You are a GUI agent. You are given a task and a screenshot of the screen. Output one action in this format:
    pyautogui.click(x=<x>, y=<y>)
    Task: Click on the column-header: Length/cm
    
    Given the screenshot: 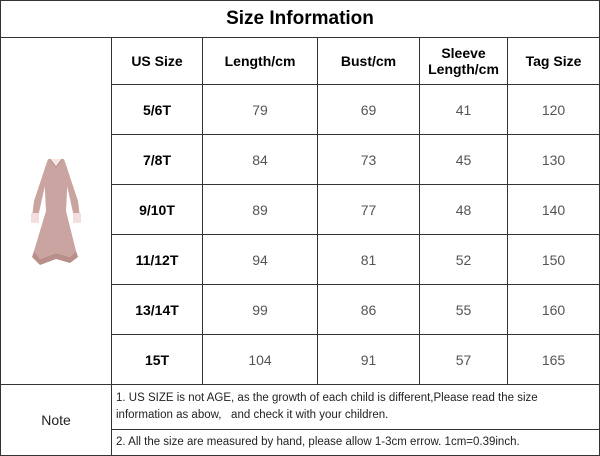 What is the action you would take?
    pyautogui.click(x=260, y=61)
    